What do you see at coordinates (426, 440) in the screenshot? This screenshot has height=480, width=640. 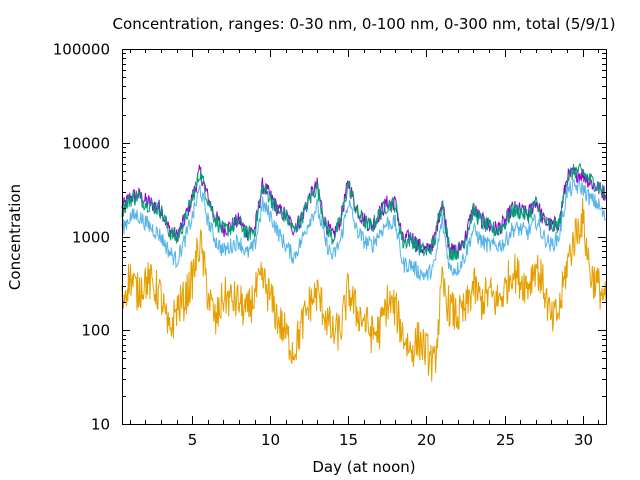 I see `x-tick-label: 20` at bounding box center [426, 440].